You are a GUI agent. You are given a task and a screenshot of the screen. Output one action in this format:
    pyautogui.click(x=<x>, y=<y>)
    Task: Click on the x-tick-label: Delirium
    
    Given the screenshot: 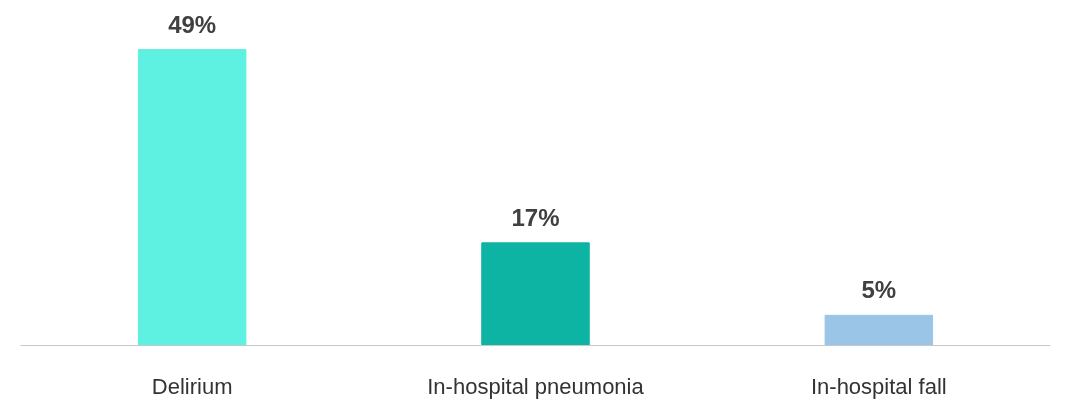 What is the action you would take?
    pyautogui.click(x=192, y=386)
    